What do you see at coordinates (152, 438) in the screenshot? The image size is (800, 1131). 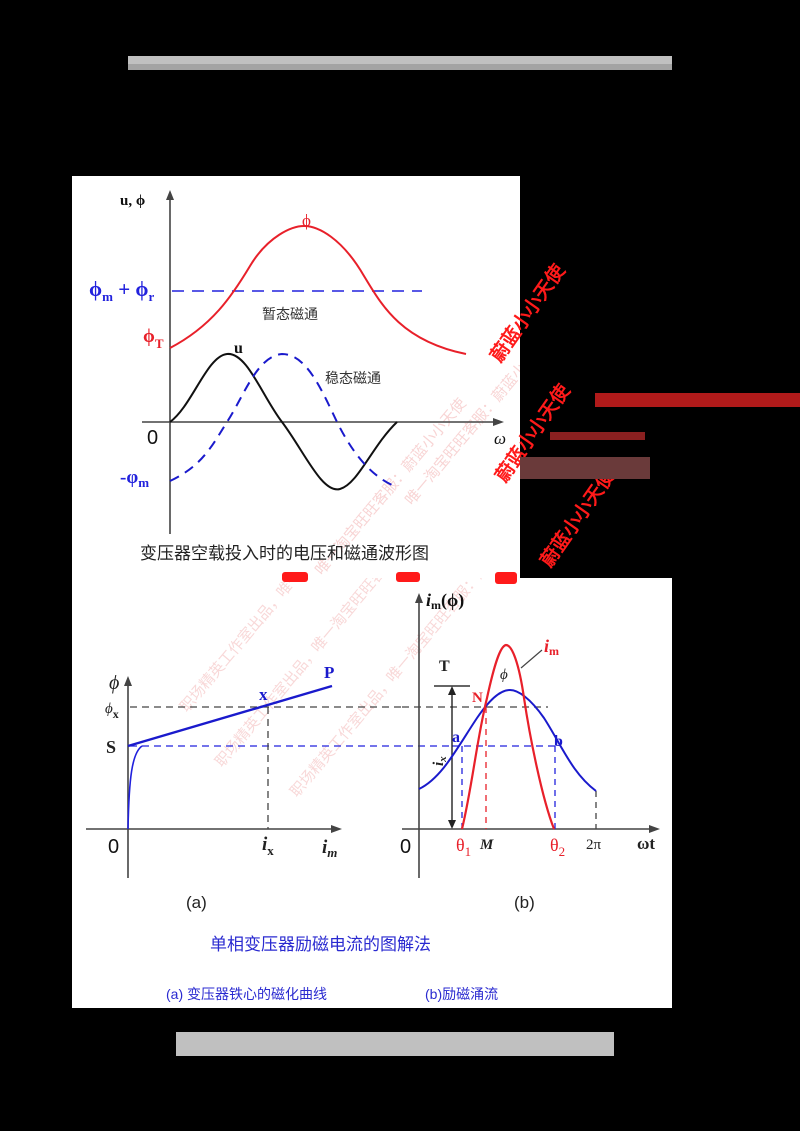 I see `origin-label: 0` at bounding box center [152, 438].